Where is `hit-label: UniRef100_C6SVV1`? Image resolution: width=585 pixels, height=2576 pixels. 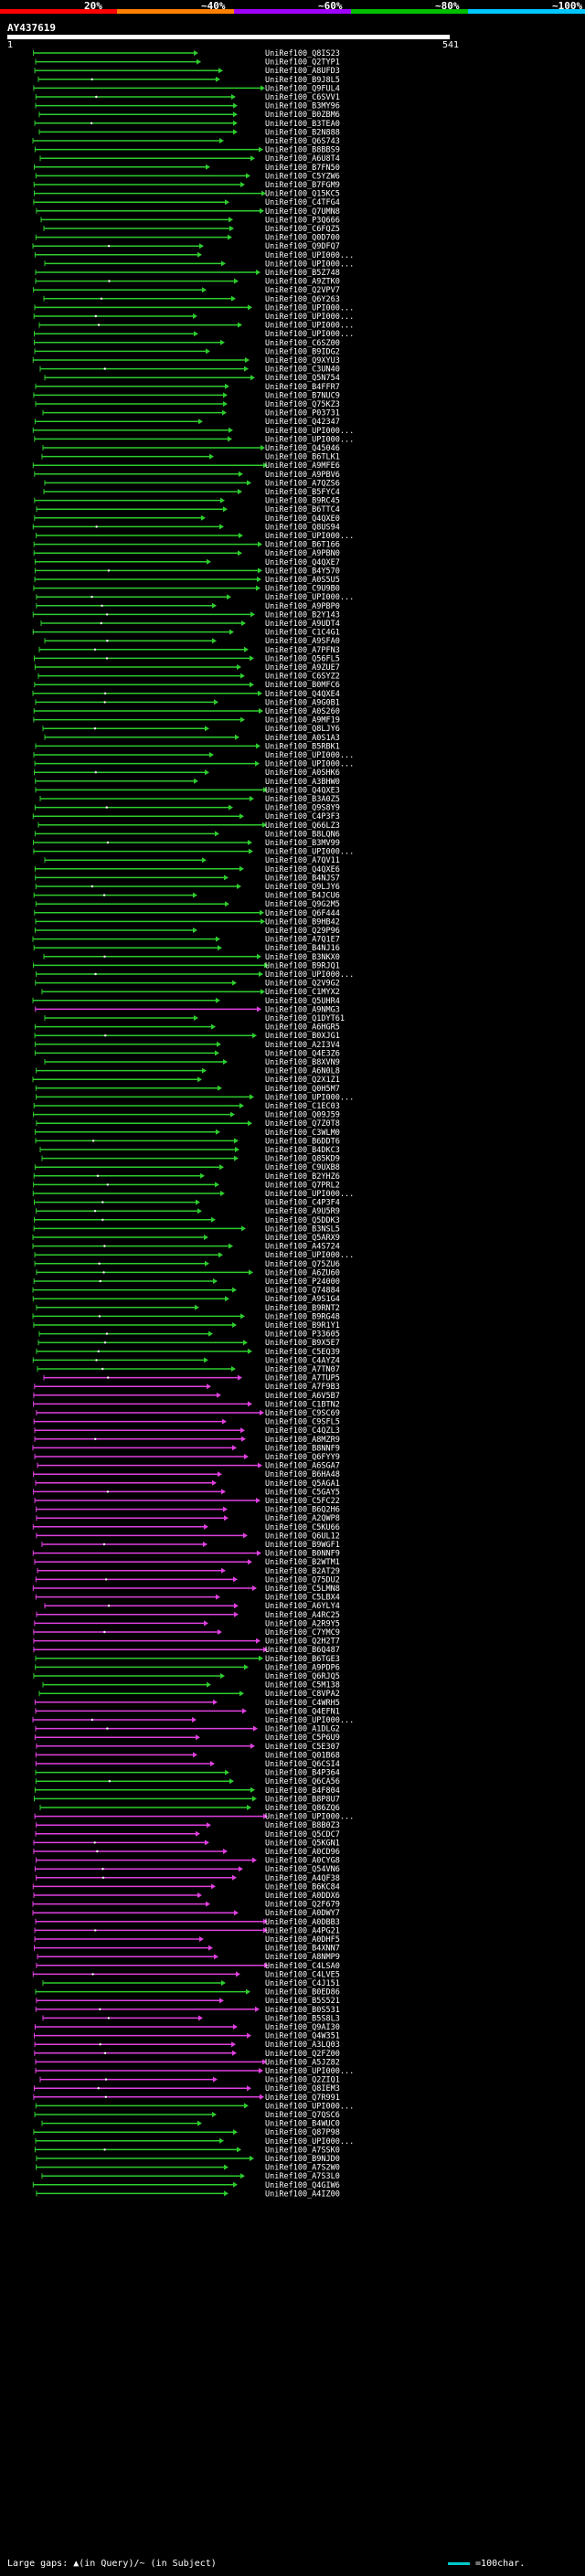 hit-label: UniRef100_C6SVV1 is located at coordinates (302, 97).